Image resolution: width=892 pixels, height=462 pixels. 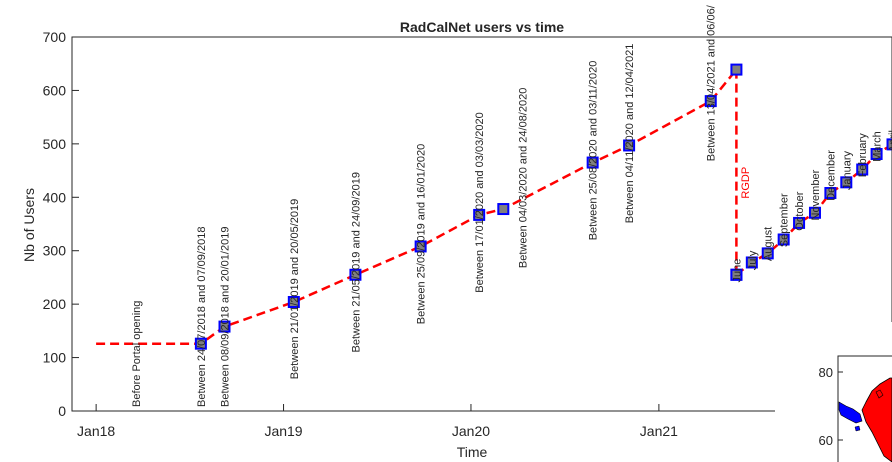 I want to click on y-axis-label: Nb of Users, so click(x=29, y=225).